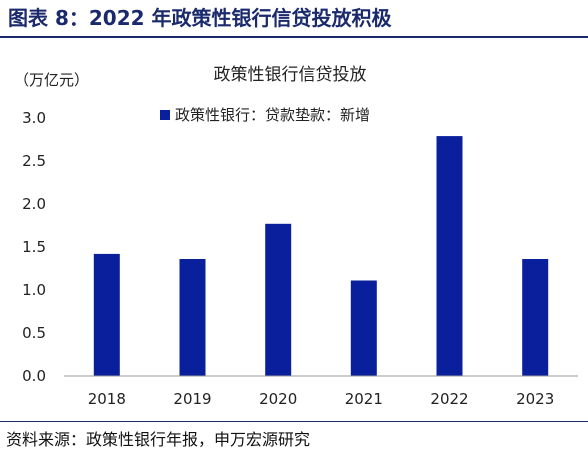 The height and width of the screenshot is (457, 588). I want to click on figure-title: 图表 8：2022 年政策性银行信贷投放积极, so click(200, 18).